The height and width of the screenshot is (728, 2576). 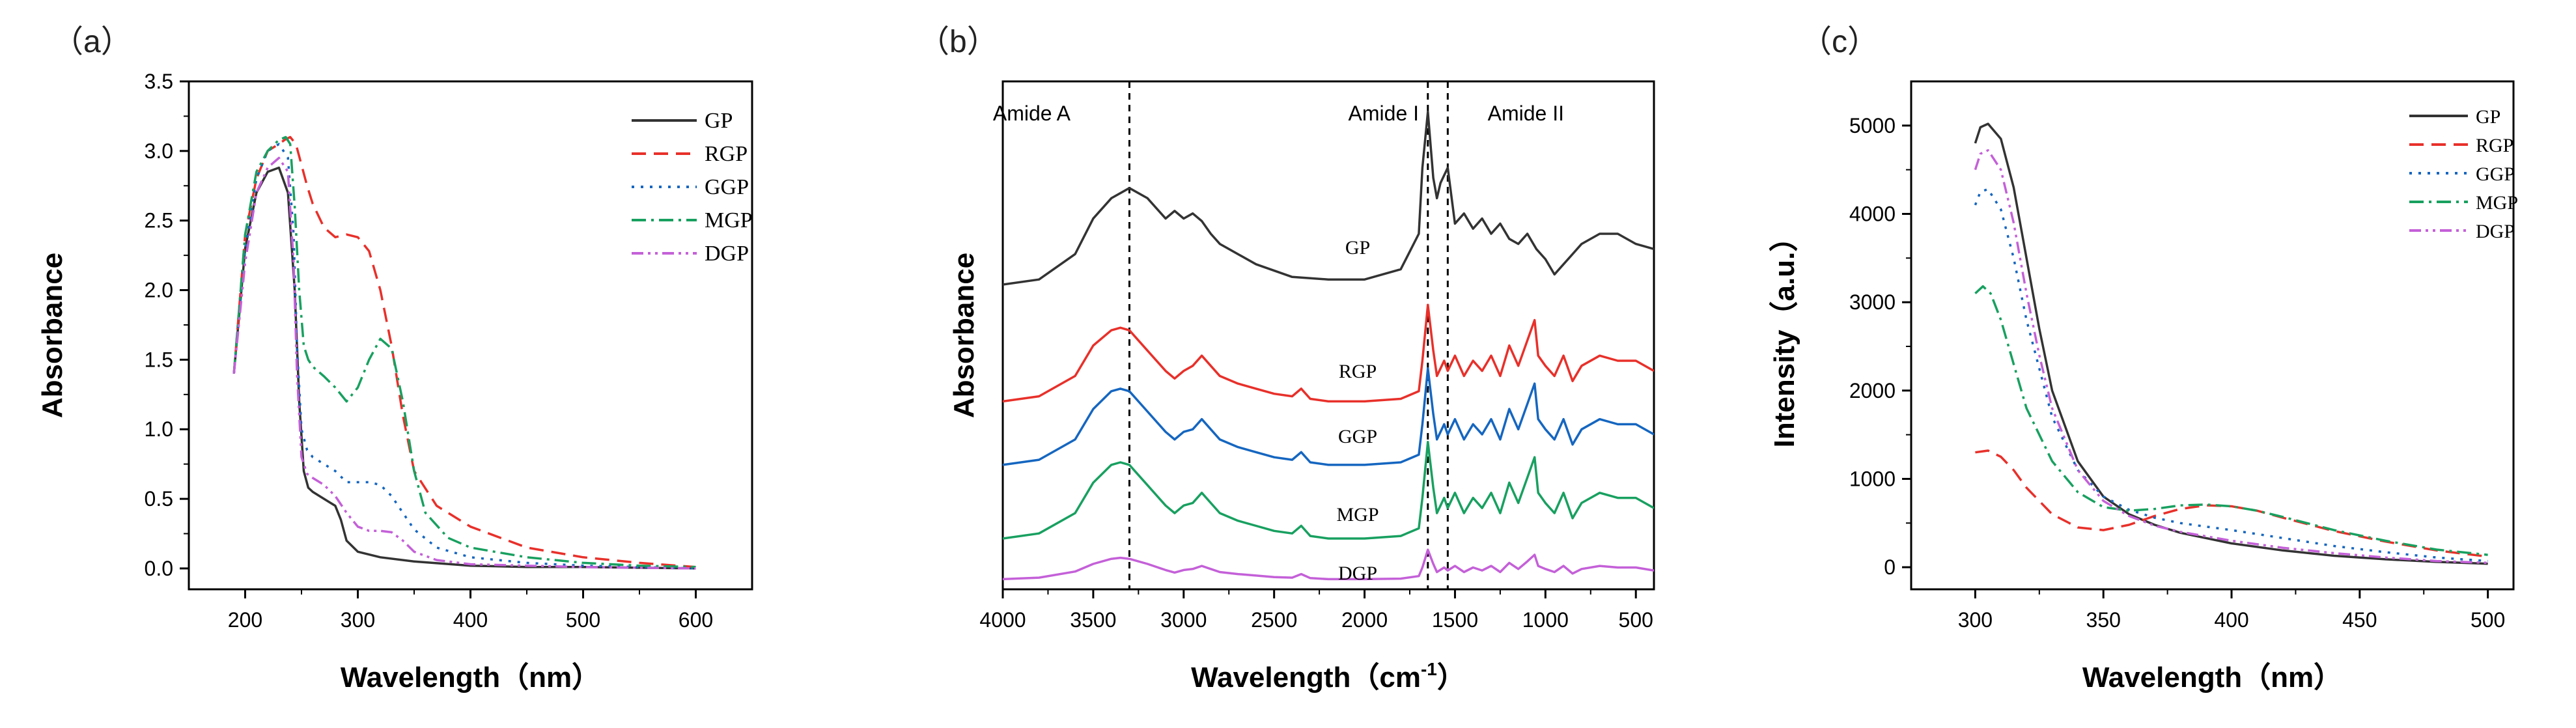 I want to click on x-tick-label: 600, so click(x=696, y=620).